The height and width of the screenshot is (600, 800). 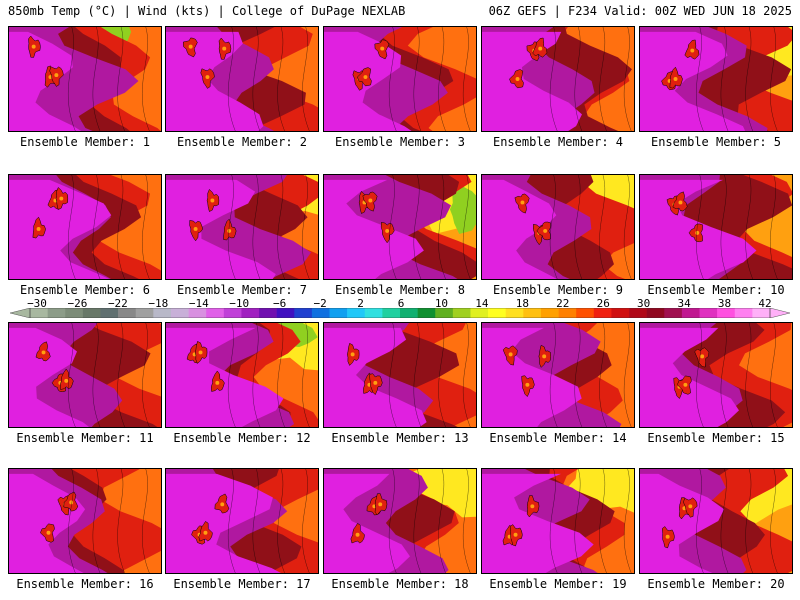 I want to click on ensemble-member-caption: Ensemble Member: 14, so click(x=558, y=438).